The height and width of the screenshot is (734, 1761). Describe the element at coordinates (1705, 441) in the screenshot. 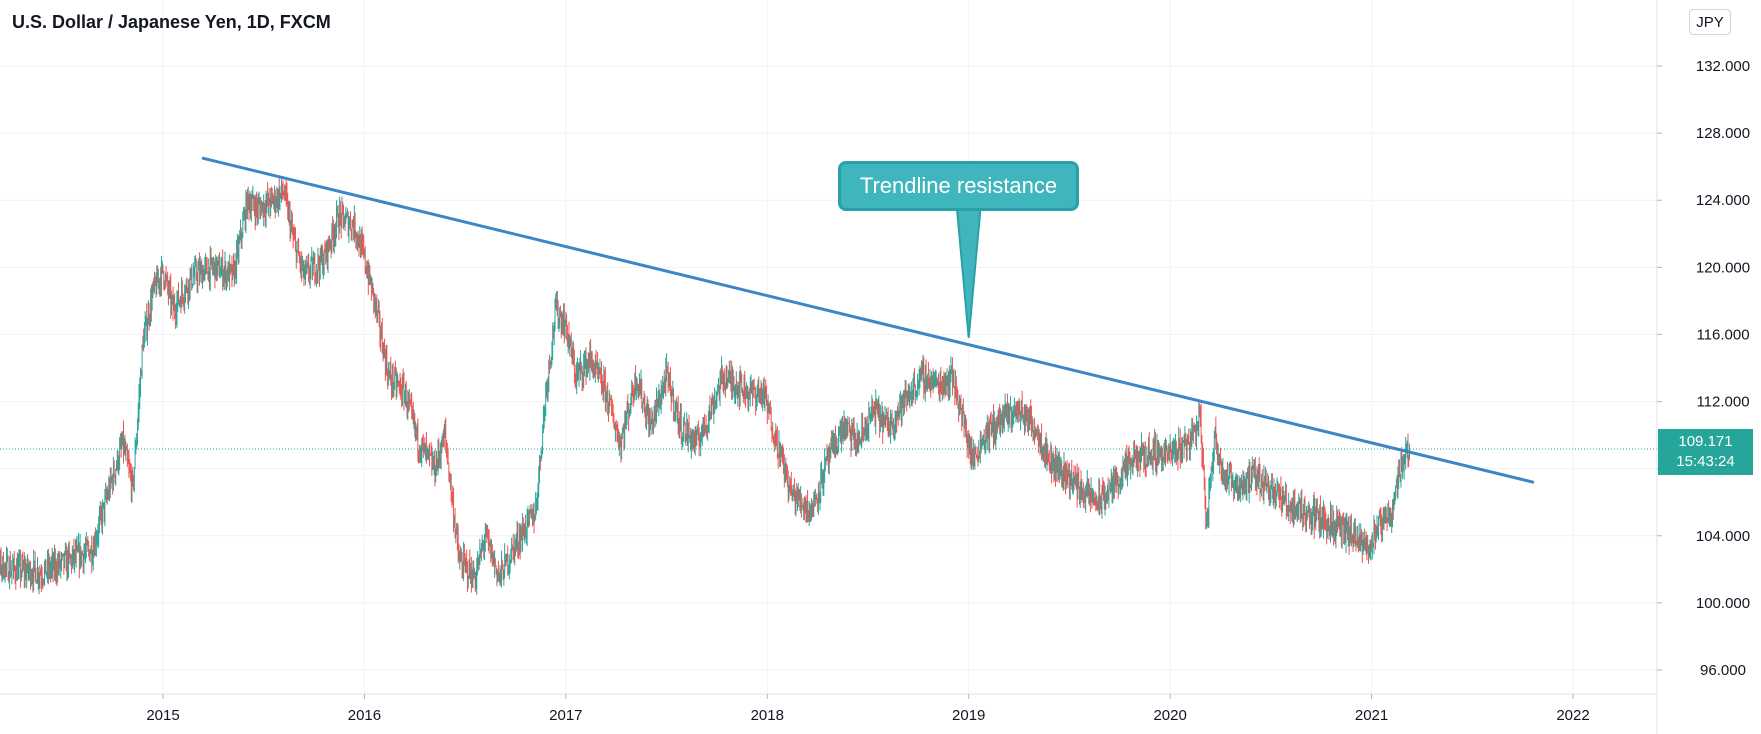

I see `last-price-value: 109.171` at that location.